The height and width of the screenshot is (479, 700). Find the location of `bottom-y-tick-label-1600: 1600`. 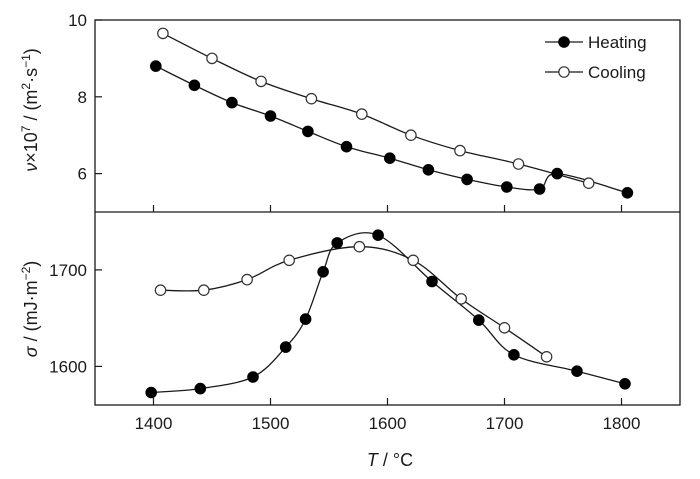

bottom-y-tick-label-1600: 1600 is located at coordinates (68, 366).